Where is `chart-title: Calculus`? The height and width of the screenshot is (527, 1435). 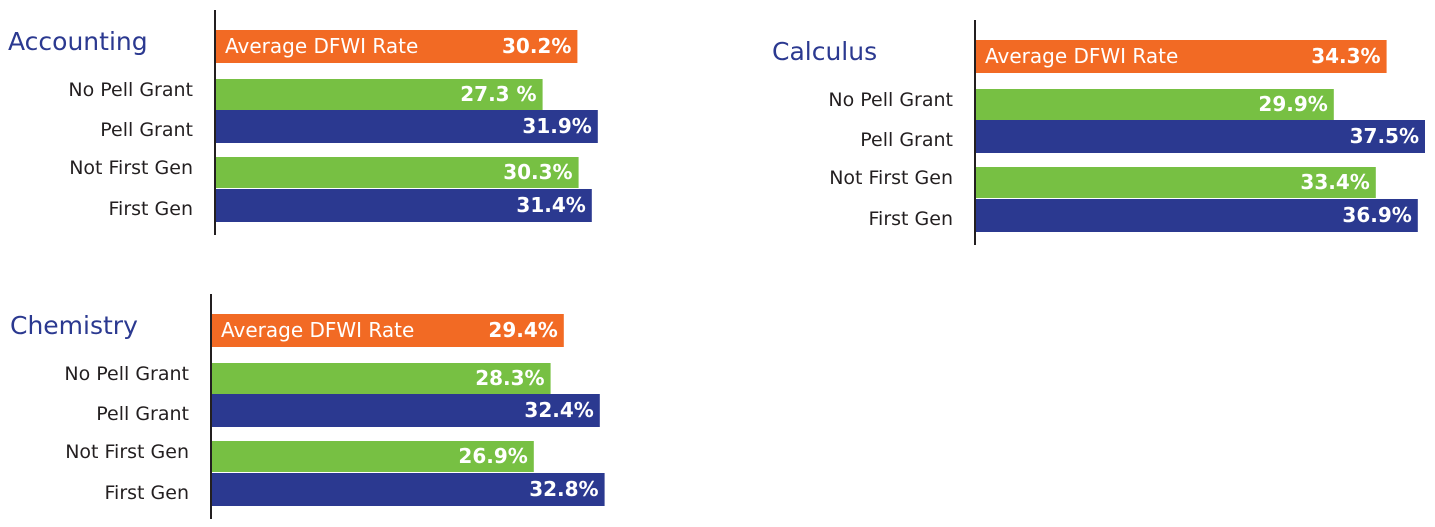
chart-title: Calculus is located at coordinates (824, 51).